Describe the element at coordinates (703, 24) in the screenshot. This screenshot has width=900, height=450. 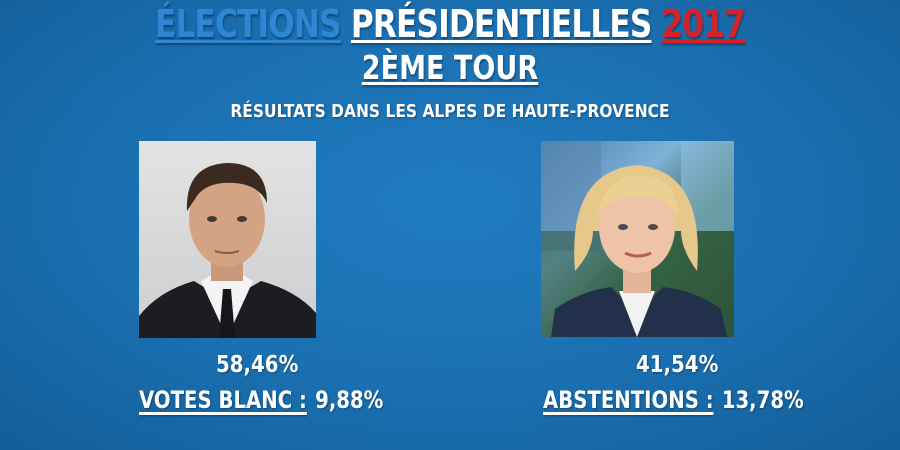
I see `title-year: 2017` at that location.